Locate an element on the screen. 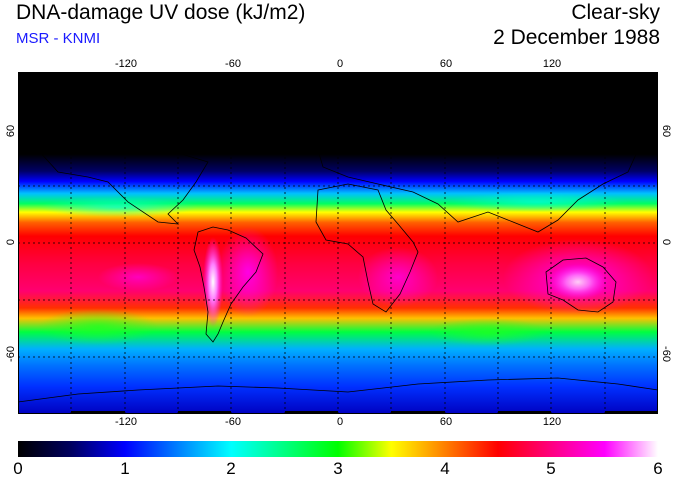  latitude-tick-left: -60 is located at coordinates (11, 354).